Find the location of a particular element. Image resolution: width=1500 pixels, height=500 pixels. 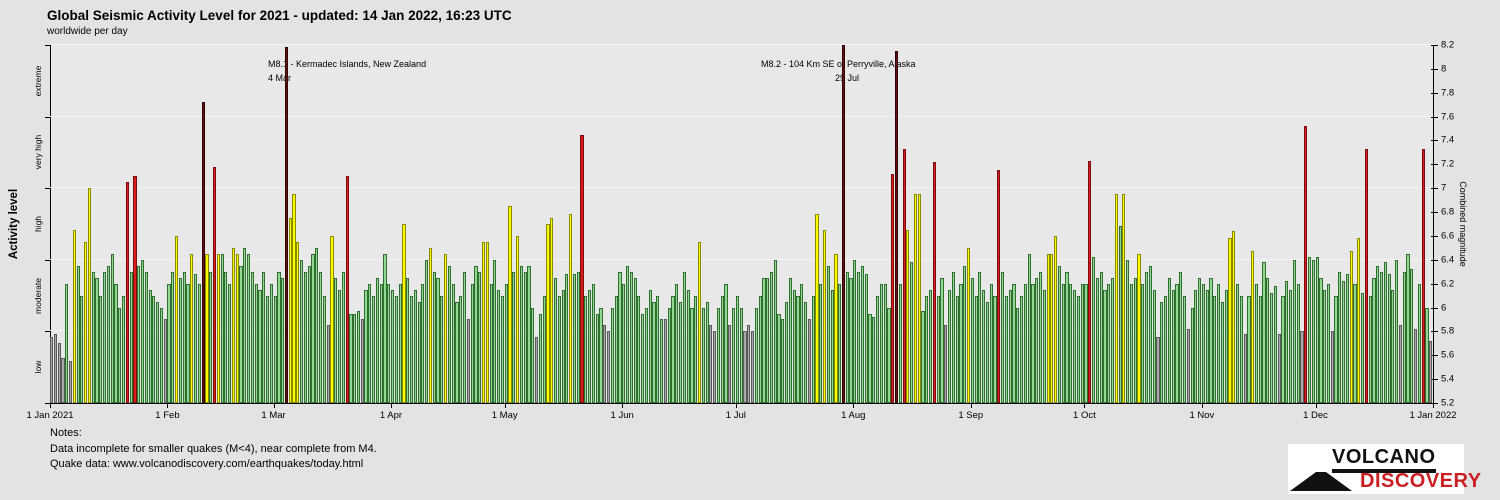

magnitude-tick-label: 8.2 is located at coordinates (1448, 45).